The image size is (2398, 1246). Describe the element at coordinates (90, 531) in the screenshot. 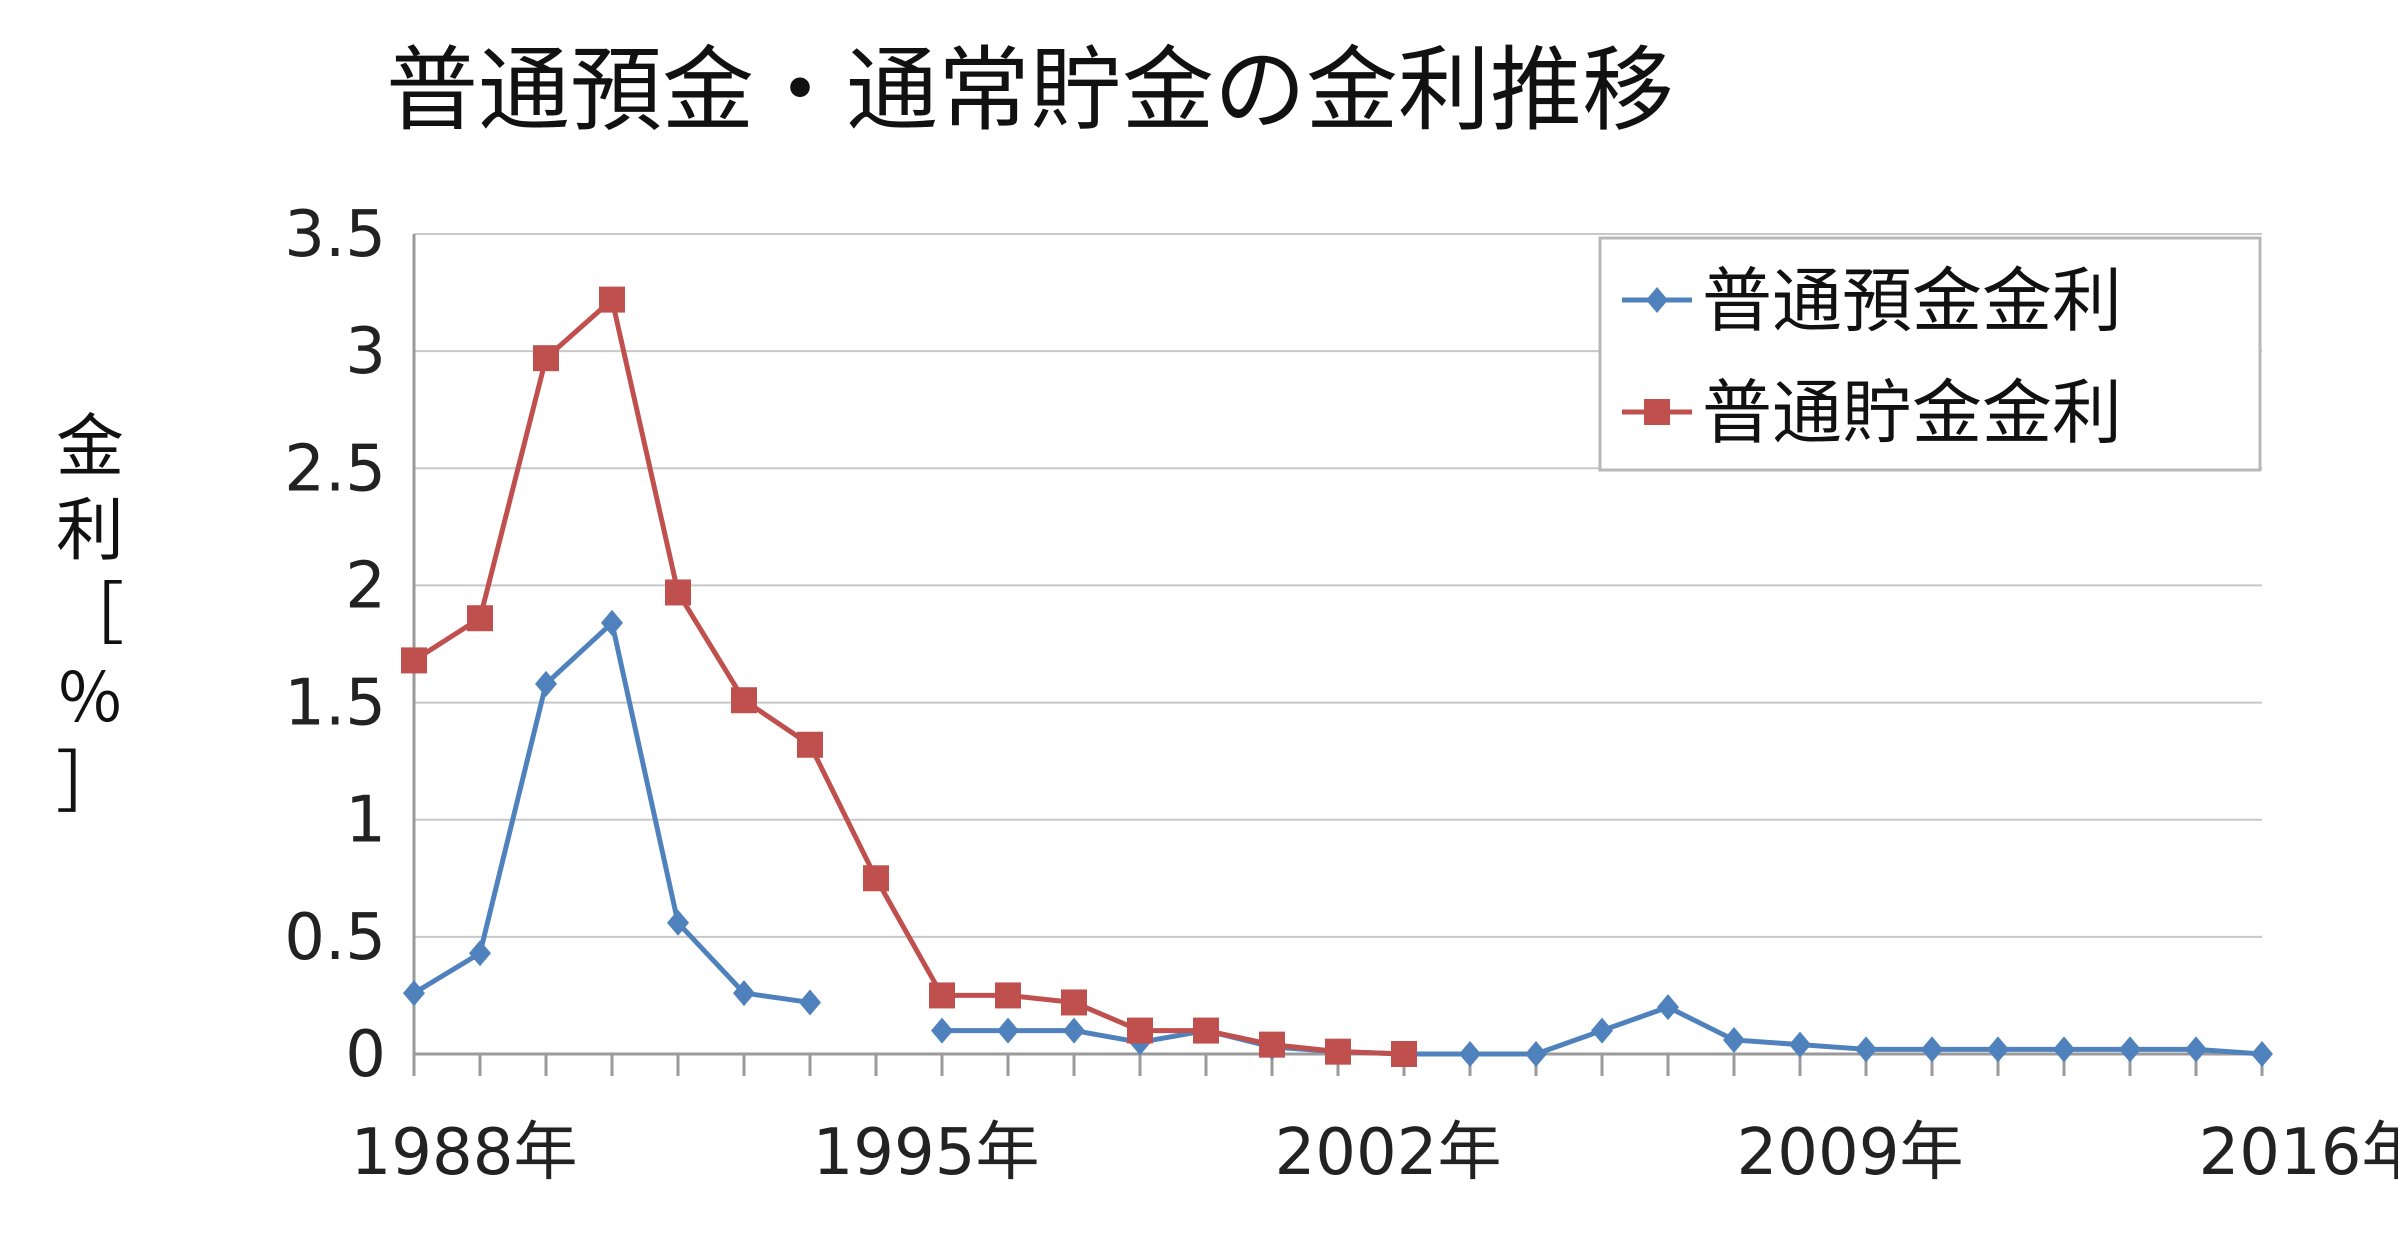

I see `y-axis-label-char: 利` at that location.